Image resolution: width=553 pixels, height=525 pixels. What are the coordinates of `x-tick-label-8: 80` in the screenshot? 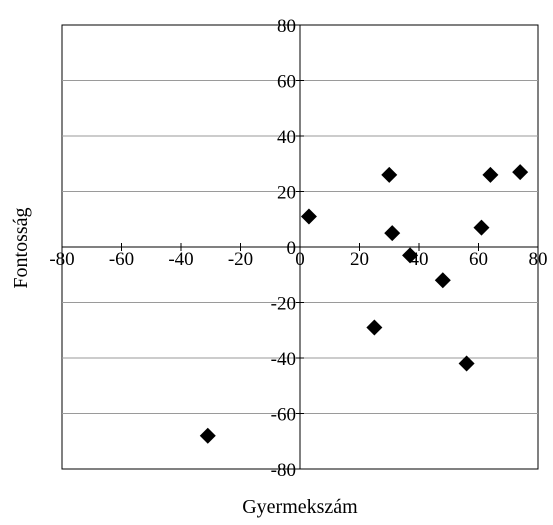 It's located at (538, 259).